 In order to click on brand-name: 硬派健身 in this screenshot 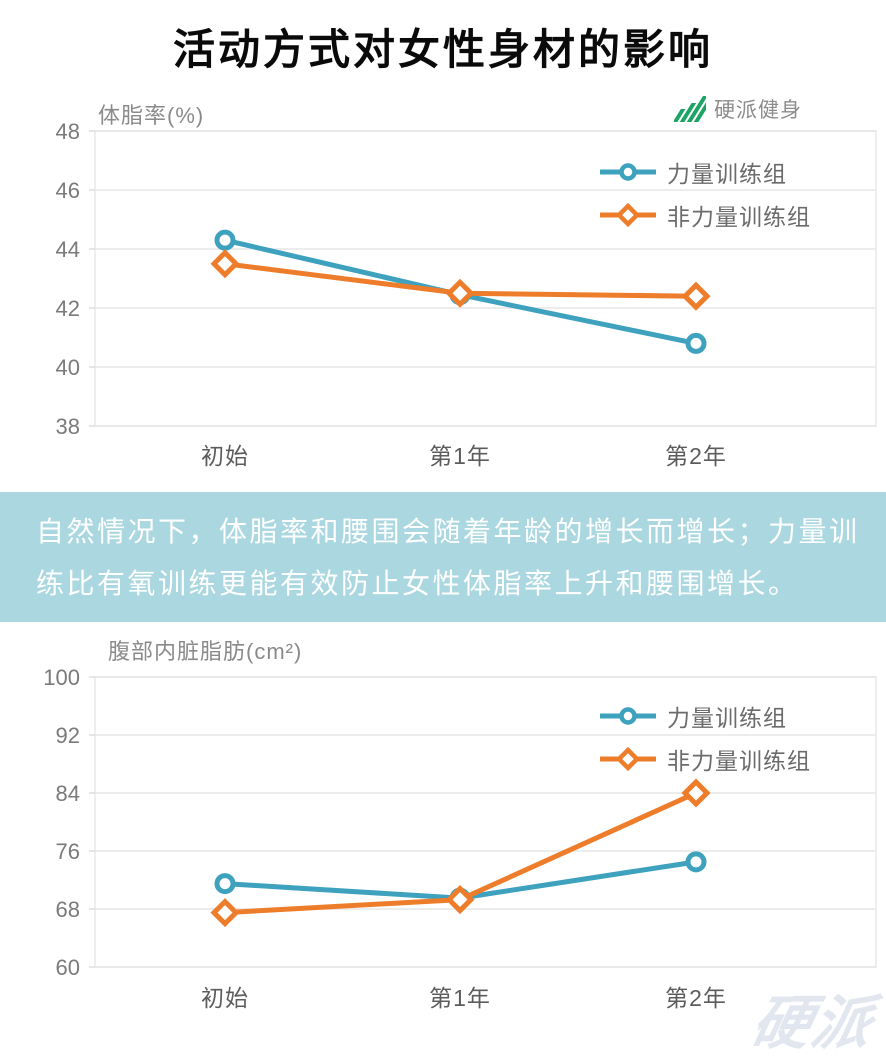, I will do `click(758, 110)`.